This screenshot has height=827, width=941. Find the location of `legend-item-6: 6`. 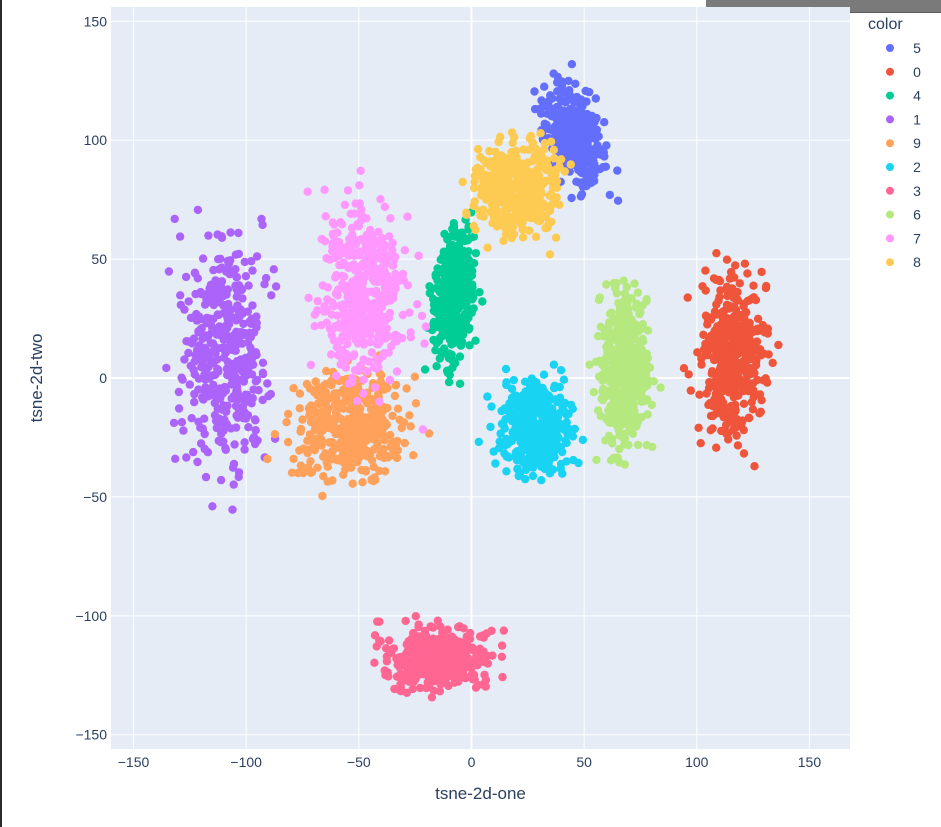

legend-item-6: 6 is located at coordinates (903, 215).